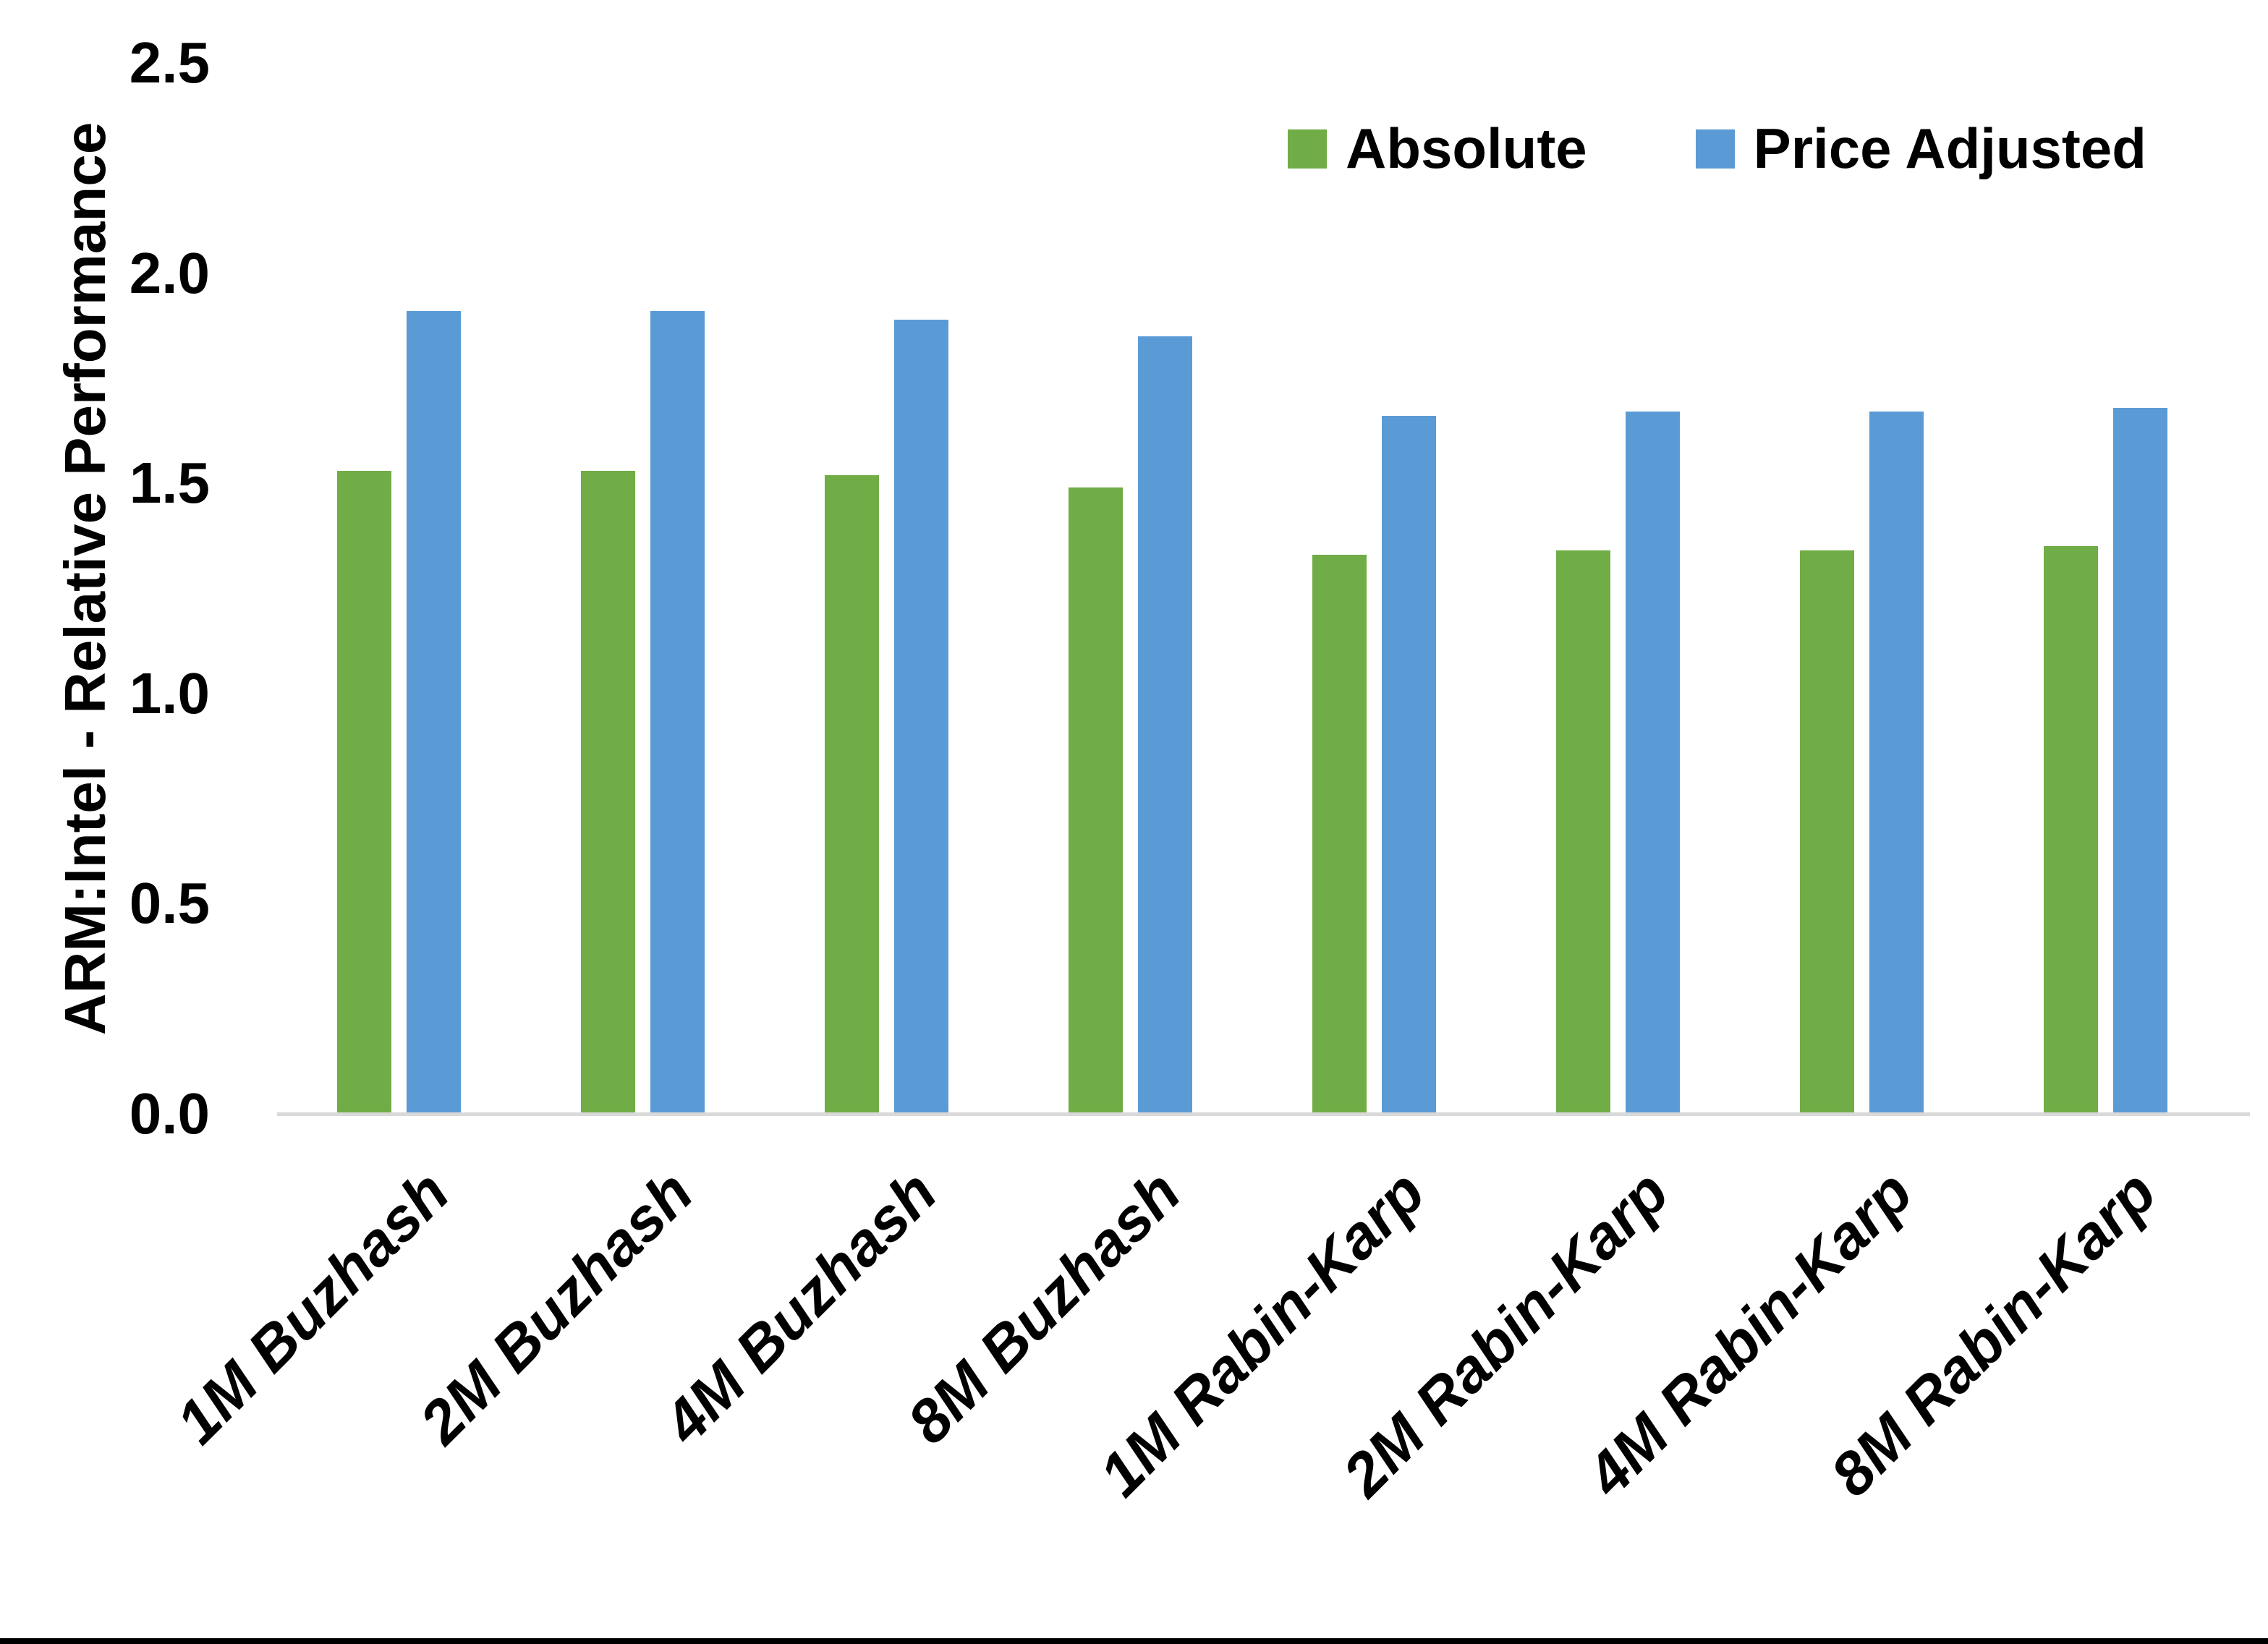  I want to click on bar-absolute-2m-buzhash, so click(608, 792).